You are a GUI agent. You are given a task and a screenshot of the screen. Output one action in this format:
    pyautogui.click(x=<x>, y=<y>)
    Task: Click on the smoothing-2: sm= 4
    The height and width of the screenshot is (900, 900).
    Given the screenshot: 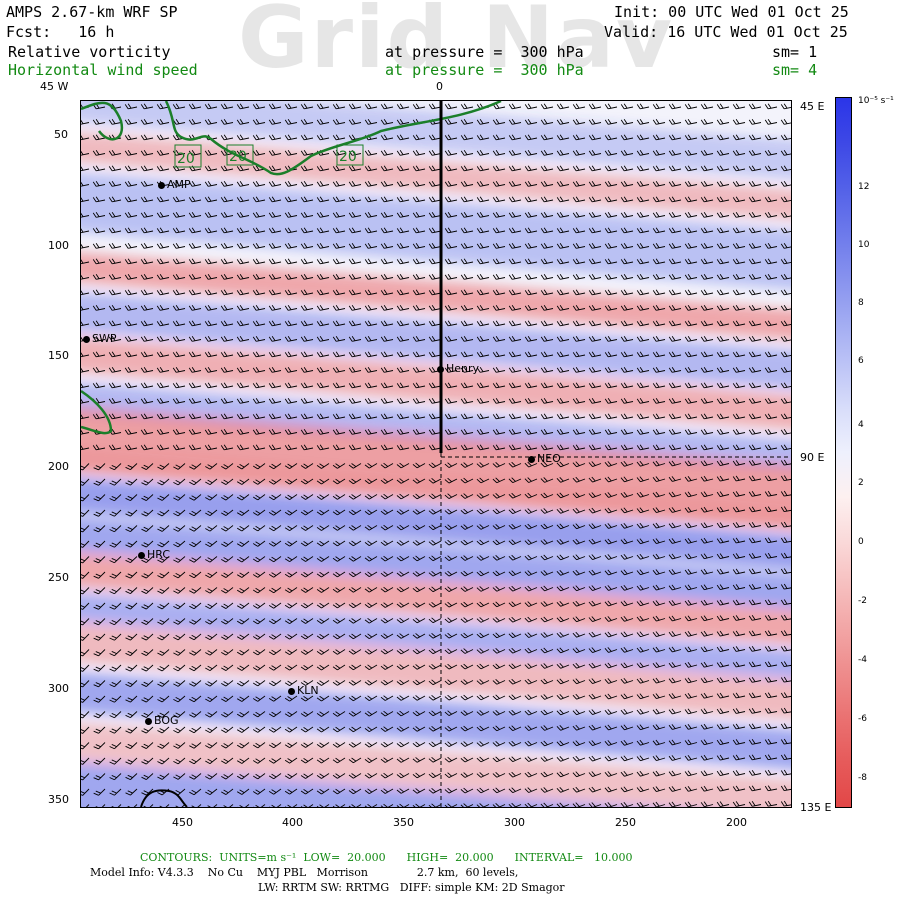 What is the action you would take?
    pyautogui.click(x=795, y=70)
    